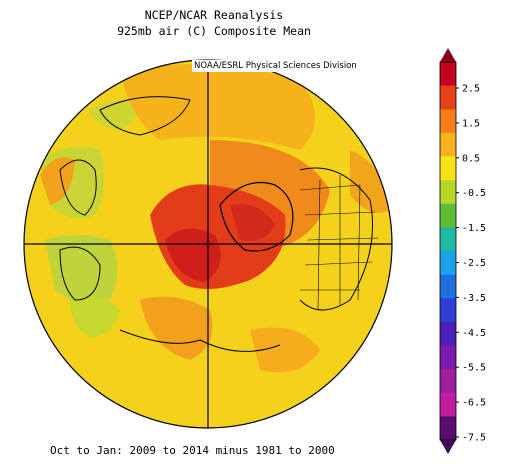 The height and width of the screenshot is (474, 508). What do you see at coordinates (474, 438) in the screenshot?
I see `colorbar-tick-label: -7.5` at bounding box center [474, 438].